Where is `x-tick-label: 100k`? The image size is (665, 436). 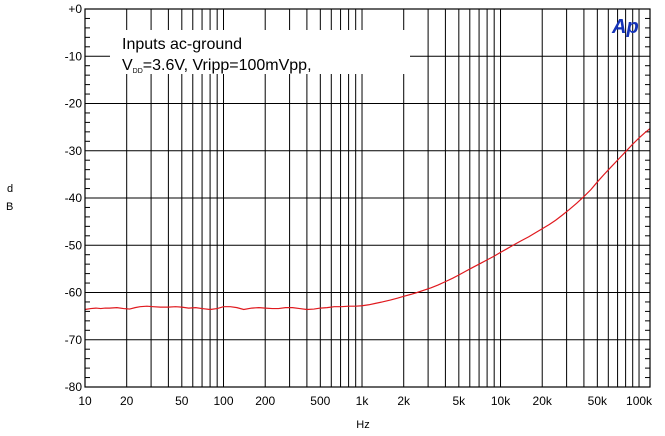
x-tick-label: 100k is located at coordinates (639, 401).